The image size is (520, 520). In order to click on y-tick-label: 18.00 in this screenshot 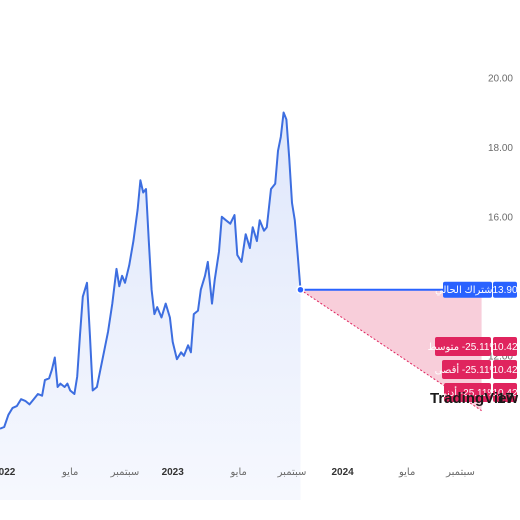, I will do `click(500, 148)`.